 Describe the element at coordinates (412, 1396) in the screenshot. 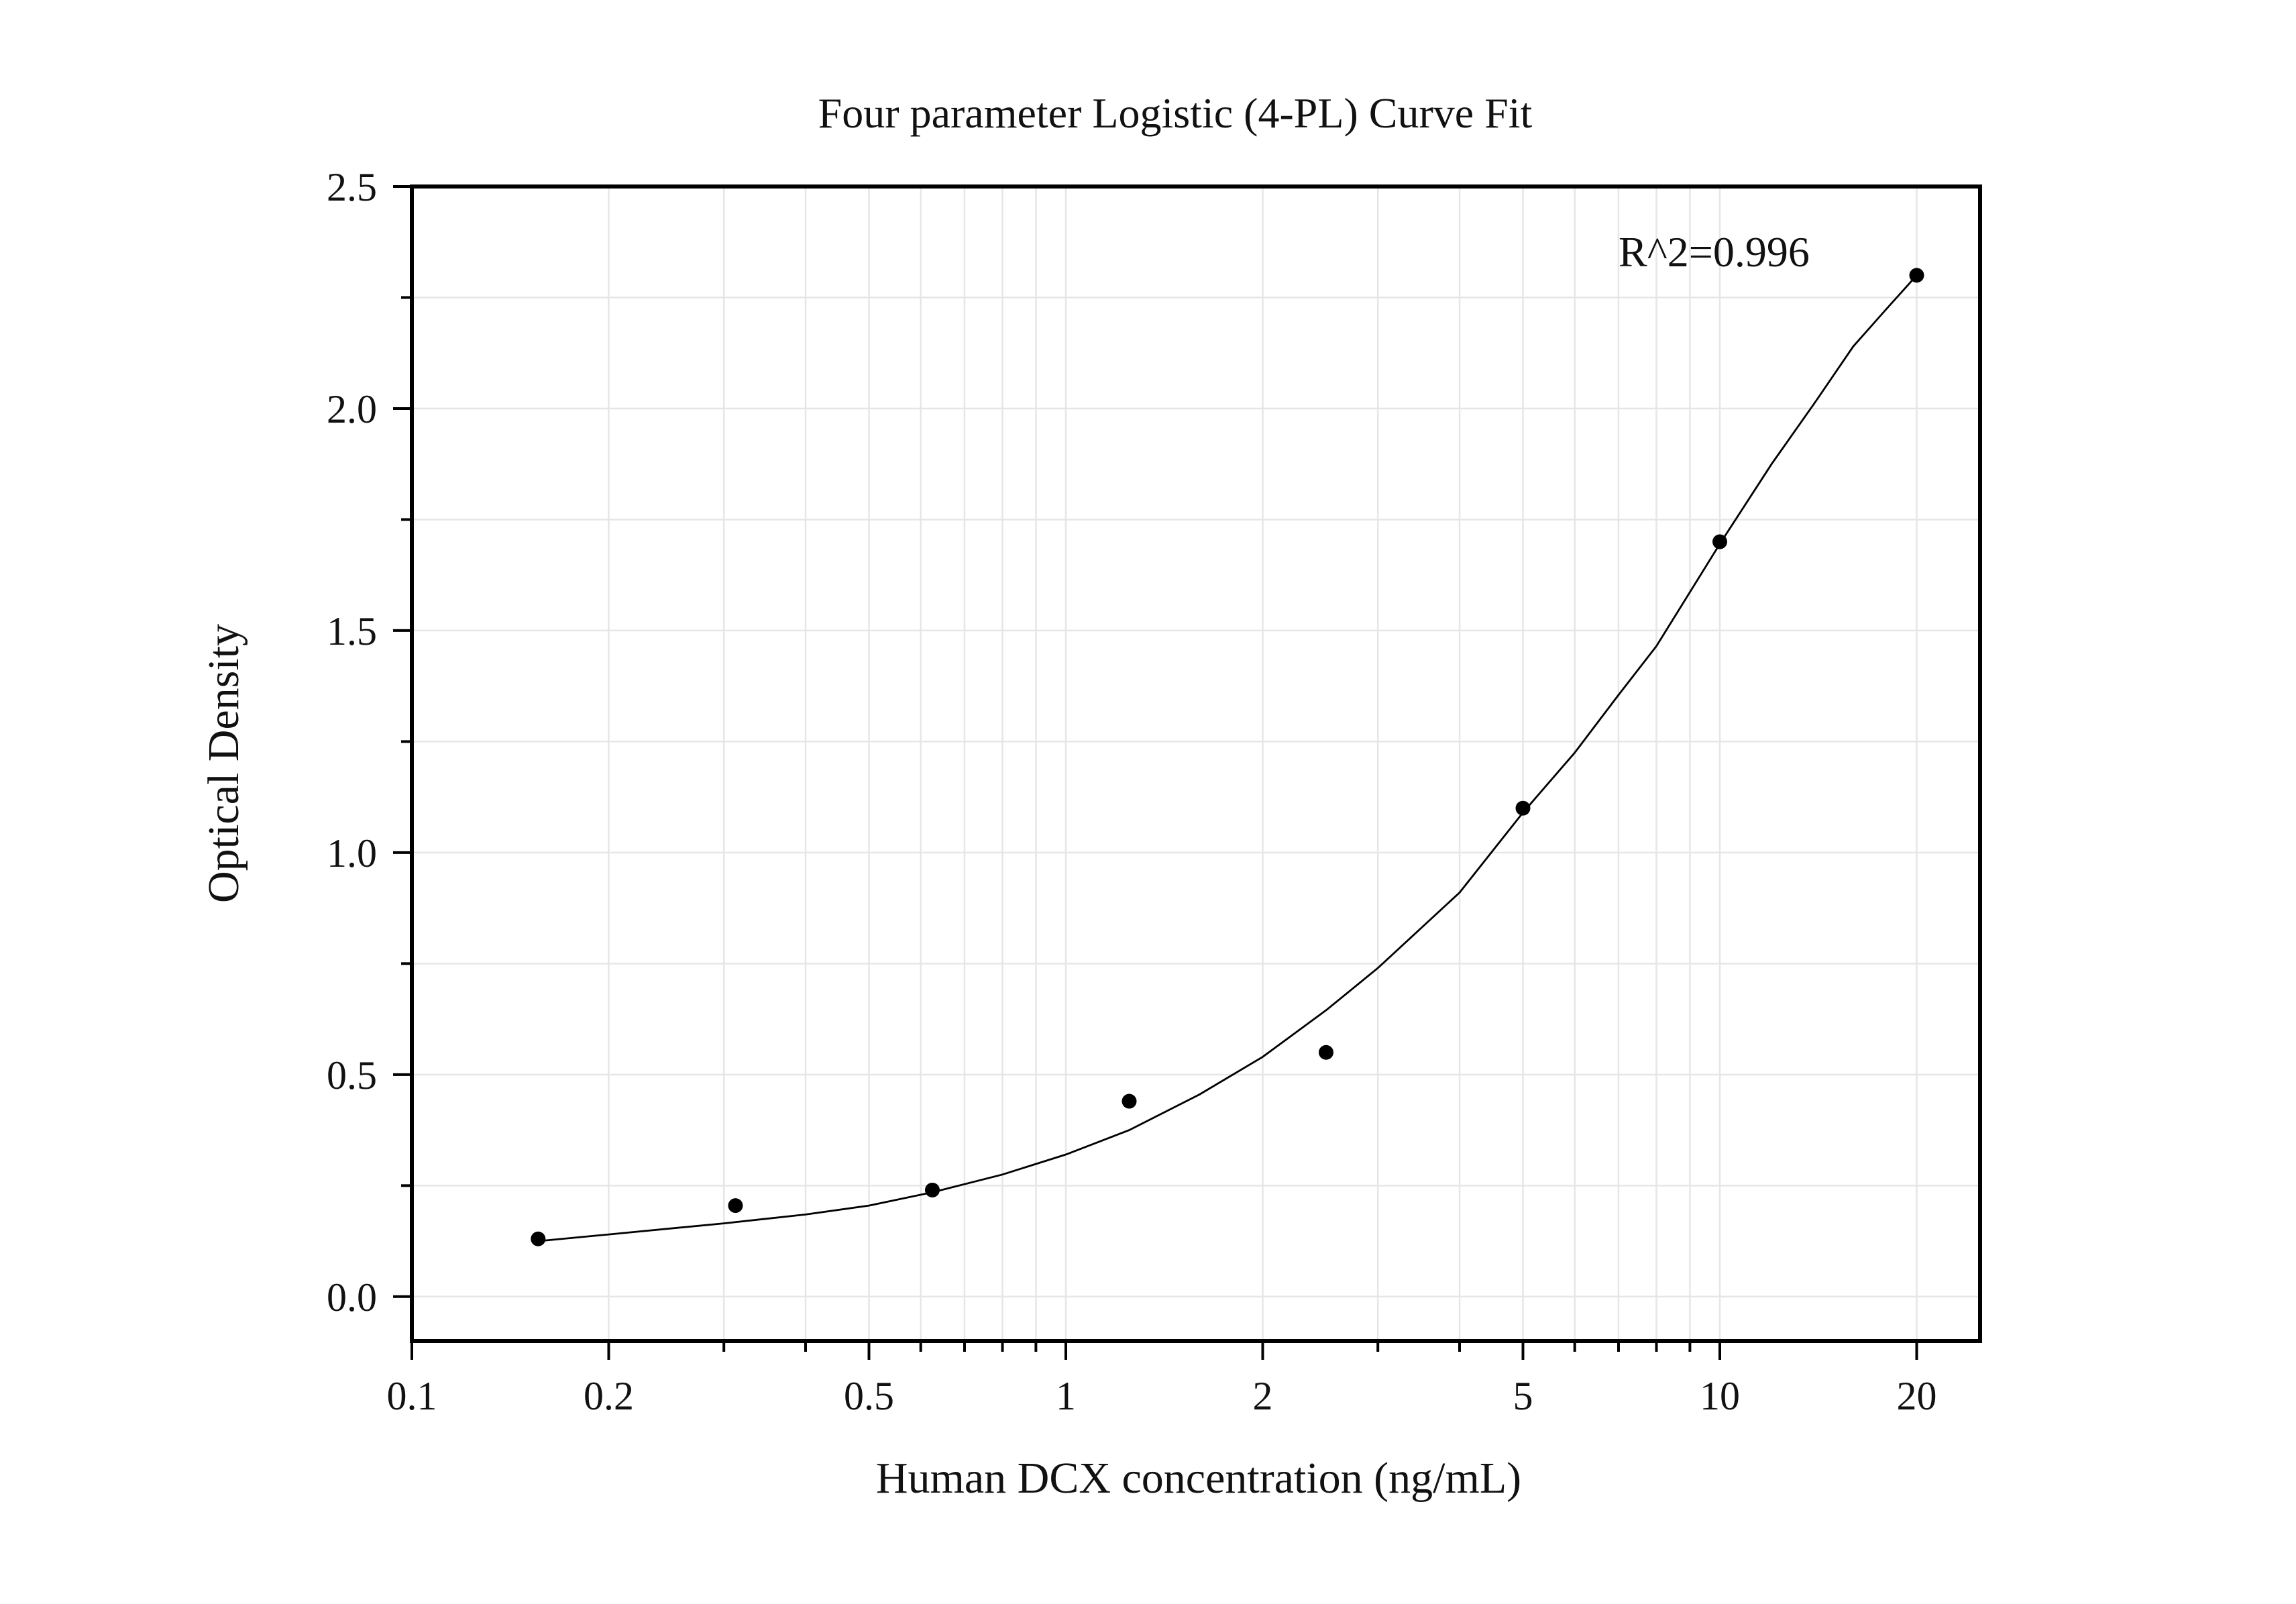

I see `x-tick-label: 0.1` at that location.